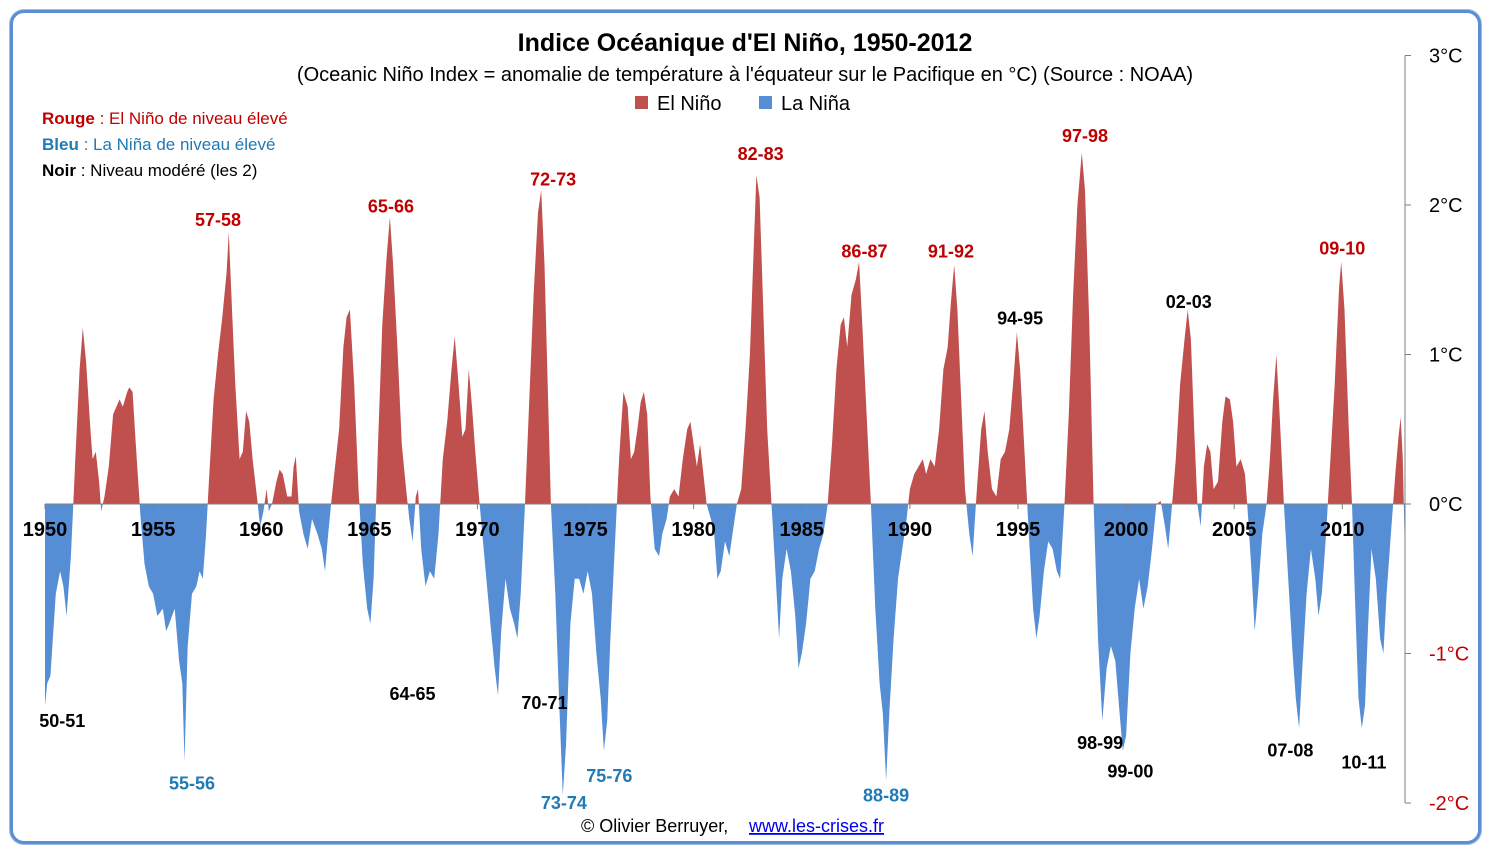 The image size is (1493, 855). Describe the element at coordinates (153, 530) in the screenshot. I see `x-tick-label: 1955` at that location.